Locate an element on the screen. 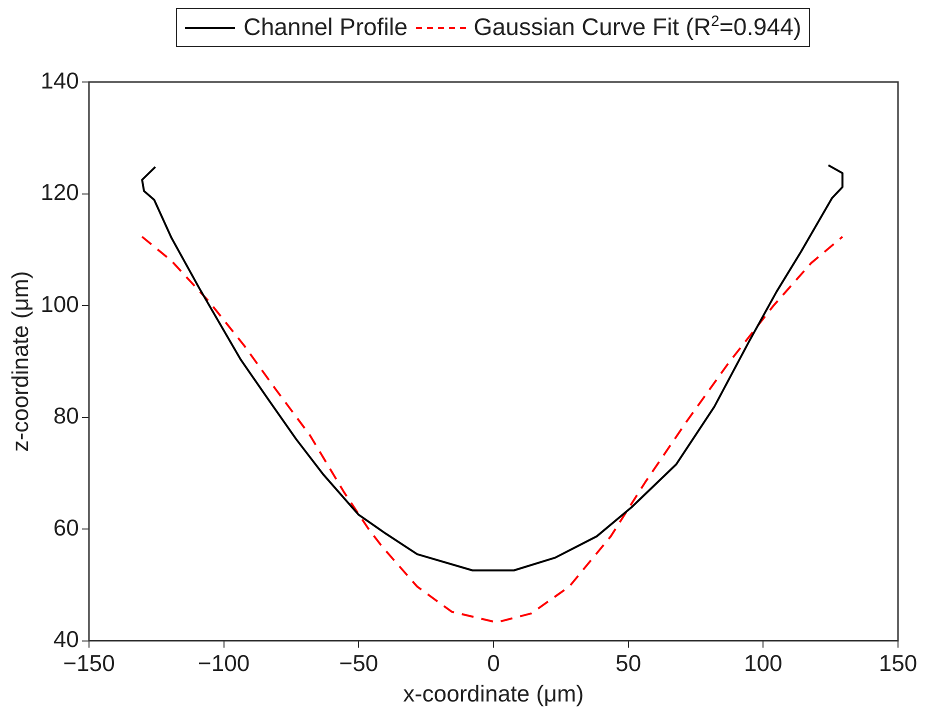 This screenshot has height=713, width=926. x-tick-label: 100 is located at coordinates (763, 663).